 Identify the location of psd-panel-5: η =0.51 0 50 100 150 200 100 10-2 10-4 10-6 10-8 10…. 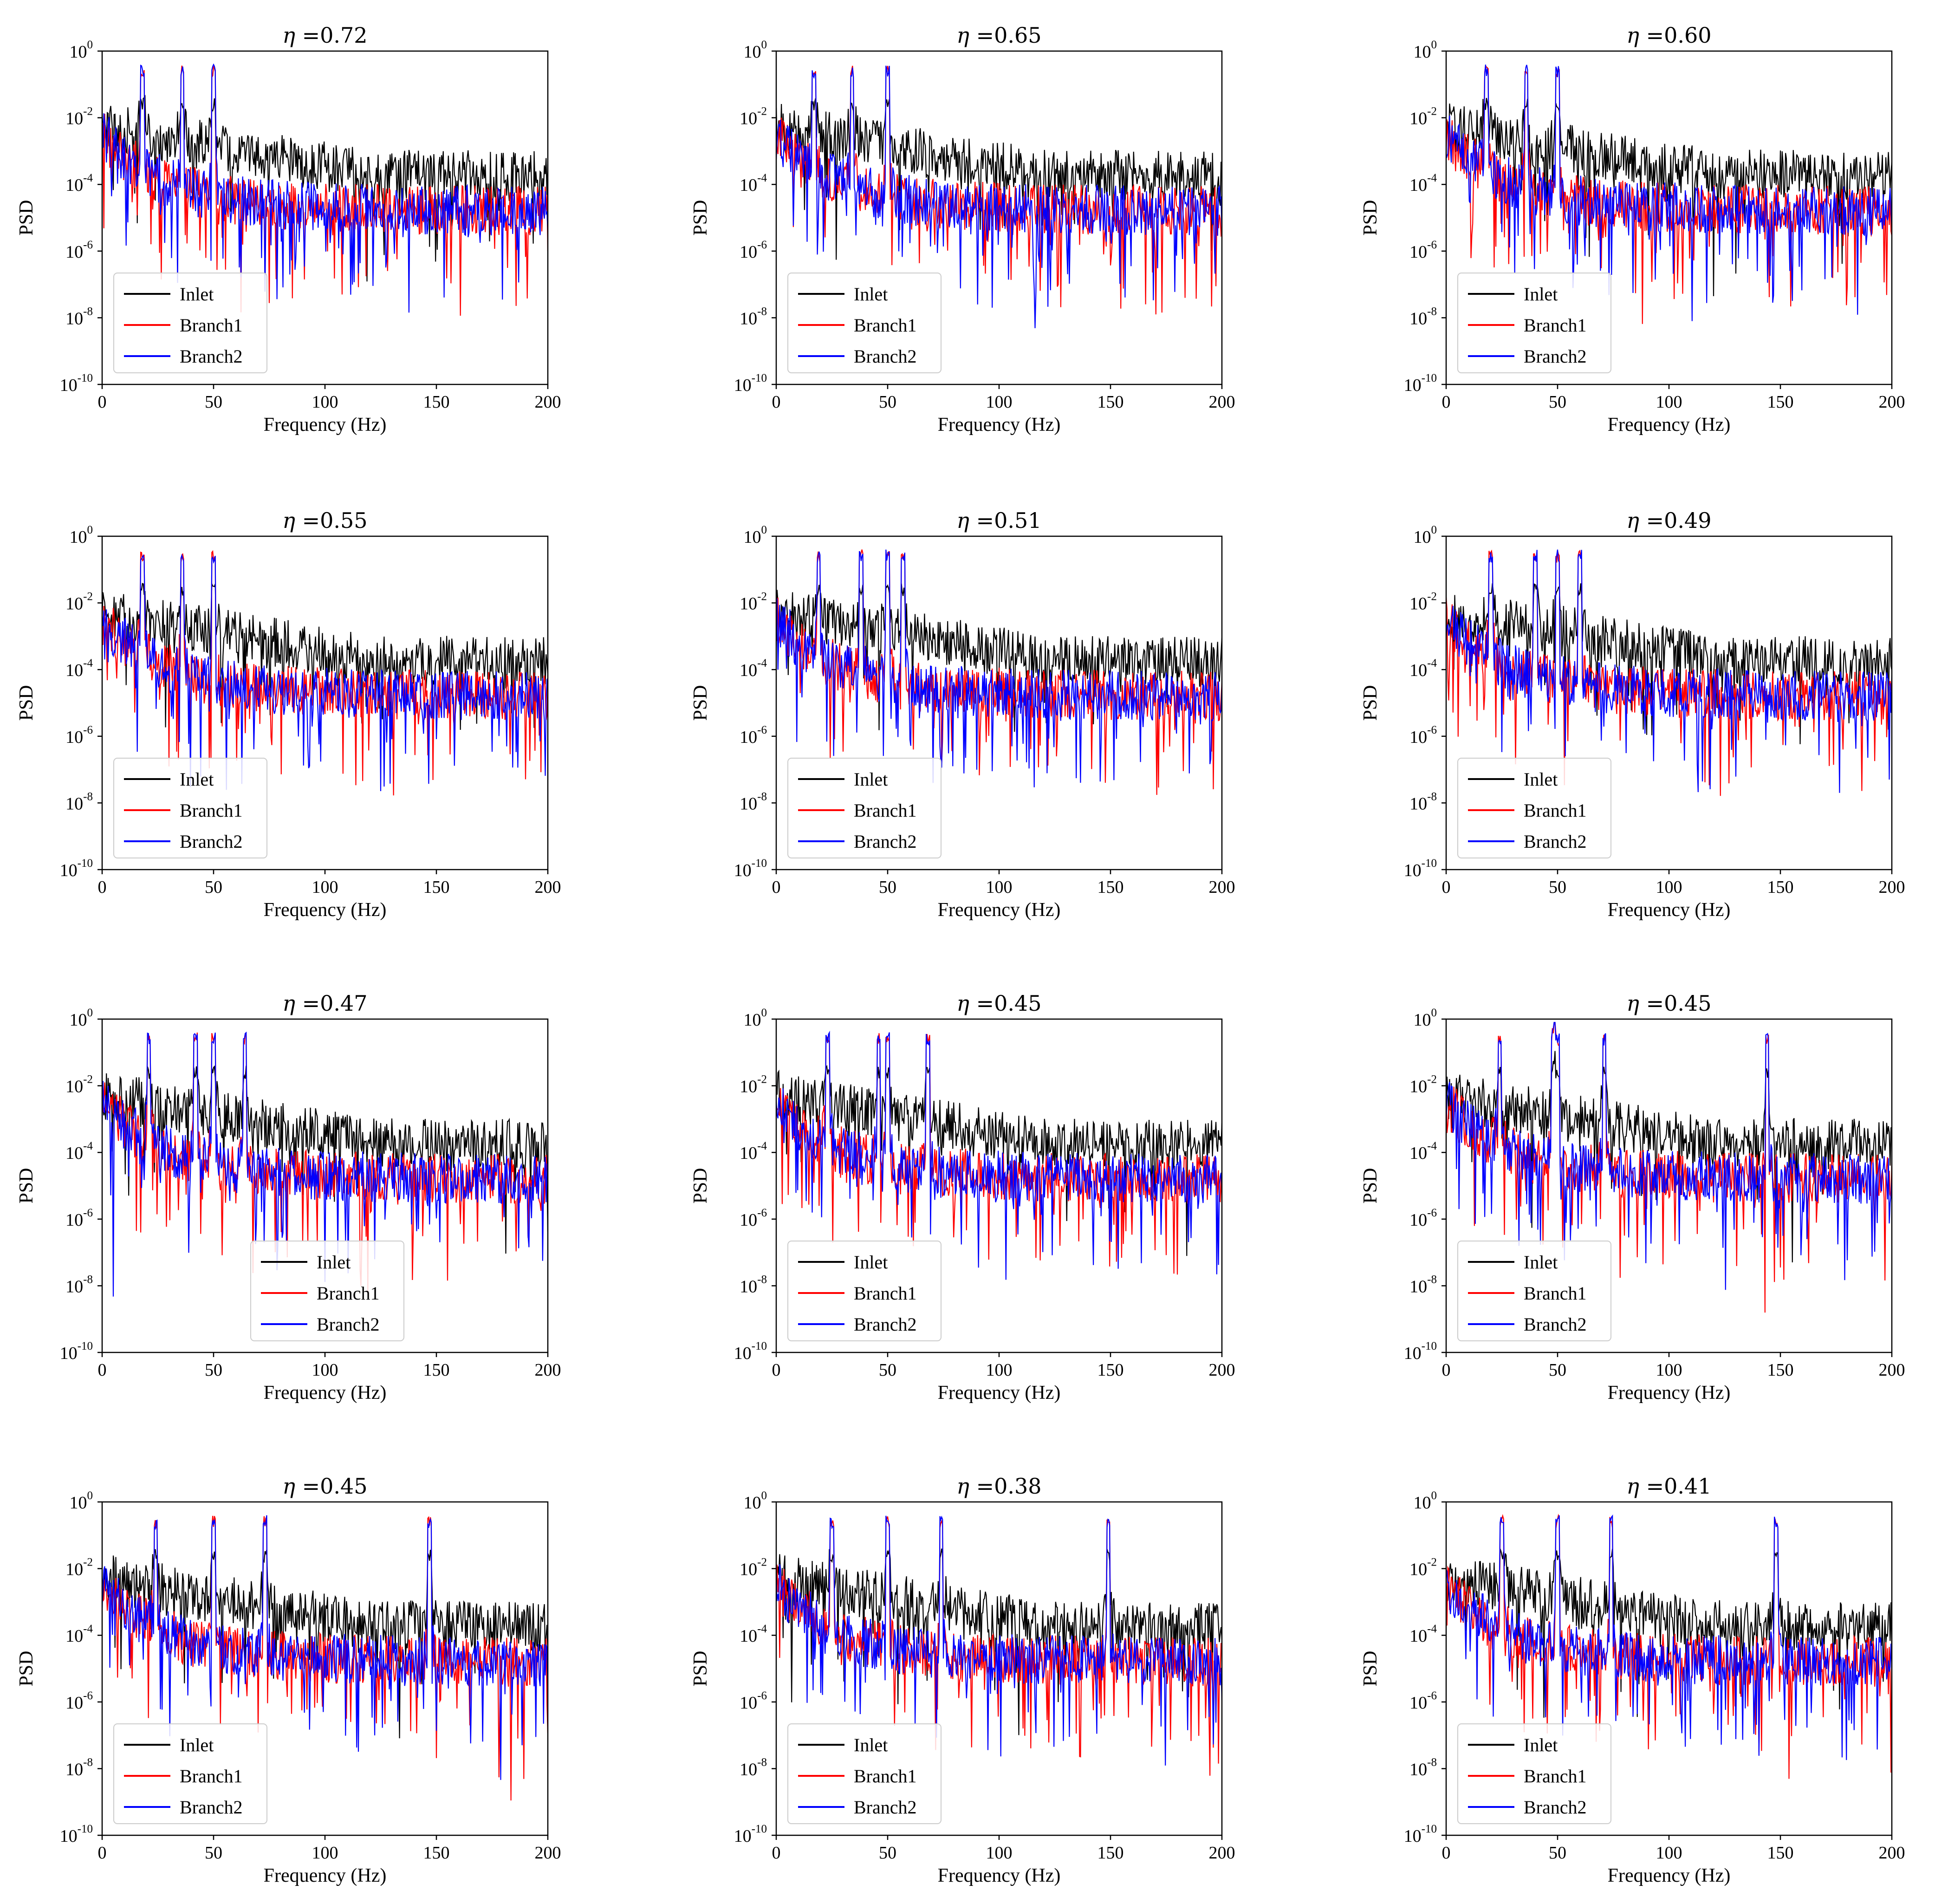
(962, 715).